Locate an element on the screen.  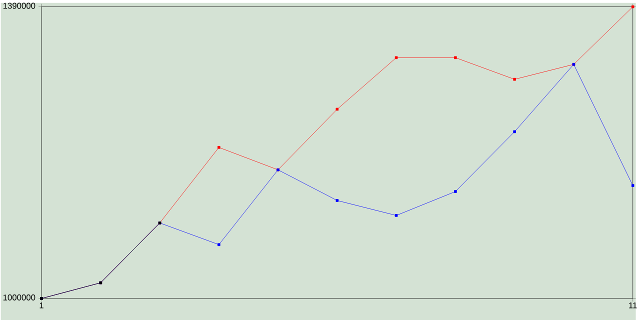
y-tick-label: 1390000 is located at coordinates (19, 5).